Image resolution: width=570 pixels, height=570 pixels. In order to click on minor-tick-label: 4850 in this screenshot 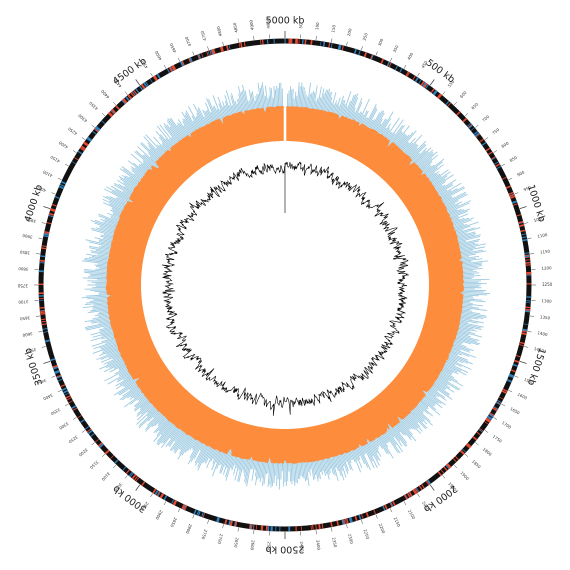, I will do `click(235, 27)`.